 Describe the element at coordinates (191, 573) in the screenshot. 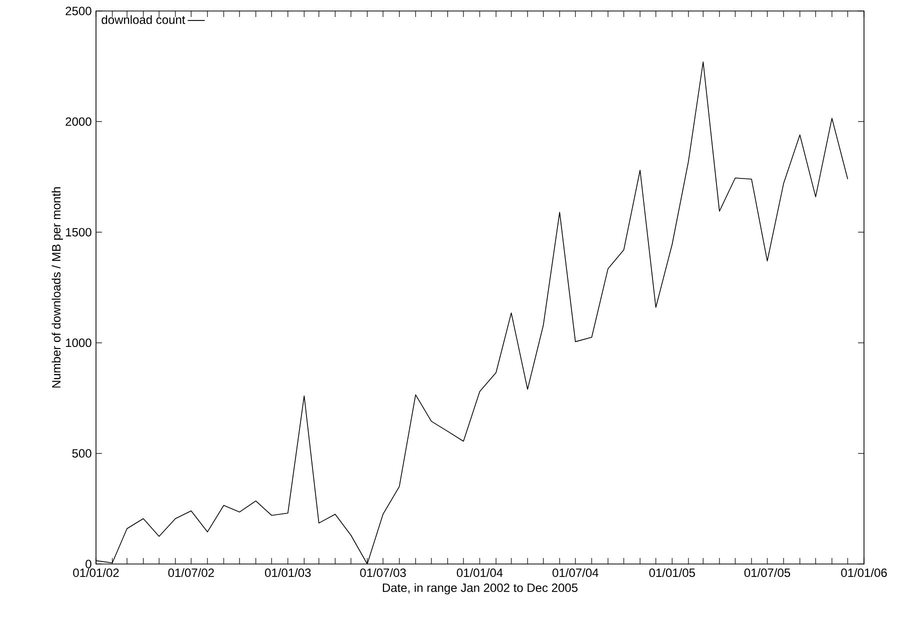

I see `x-tick-label: 01/07/02` at that location.